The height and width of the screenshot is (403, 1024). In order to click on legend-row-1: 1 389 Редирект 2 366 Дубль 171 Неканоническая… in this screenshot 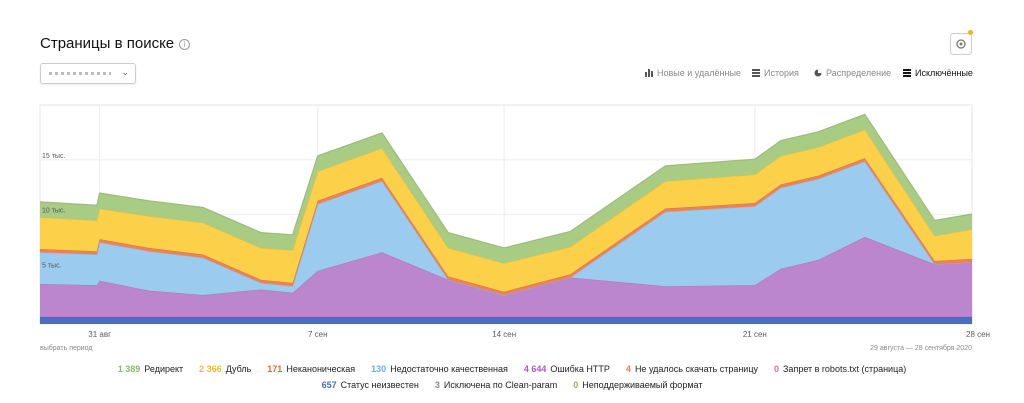, I will do `click(512, 369)`.